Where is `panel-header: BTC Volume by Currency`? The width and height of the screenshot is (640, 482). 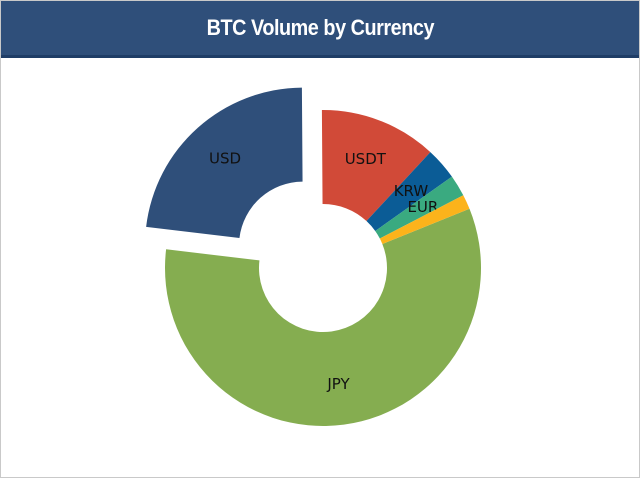 panel-header: BTC Volume by Currency is located at coordinates (320, 29).